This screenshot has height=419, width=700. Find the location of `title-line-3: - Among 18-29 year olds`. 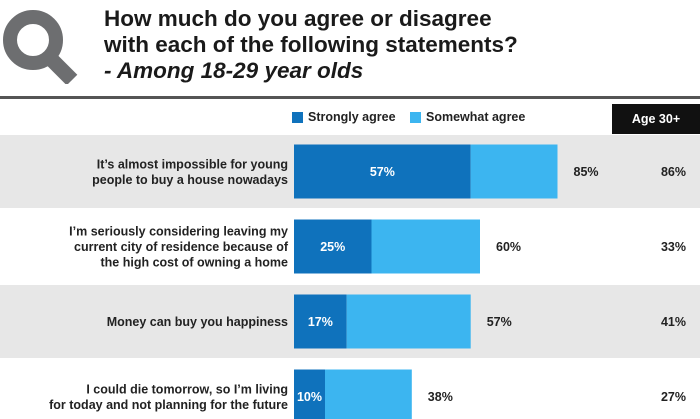

title-line-3: - Among 18-29 year olds is located at coordinates (234, 70).